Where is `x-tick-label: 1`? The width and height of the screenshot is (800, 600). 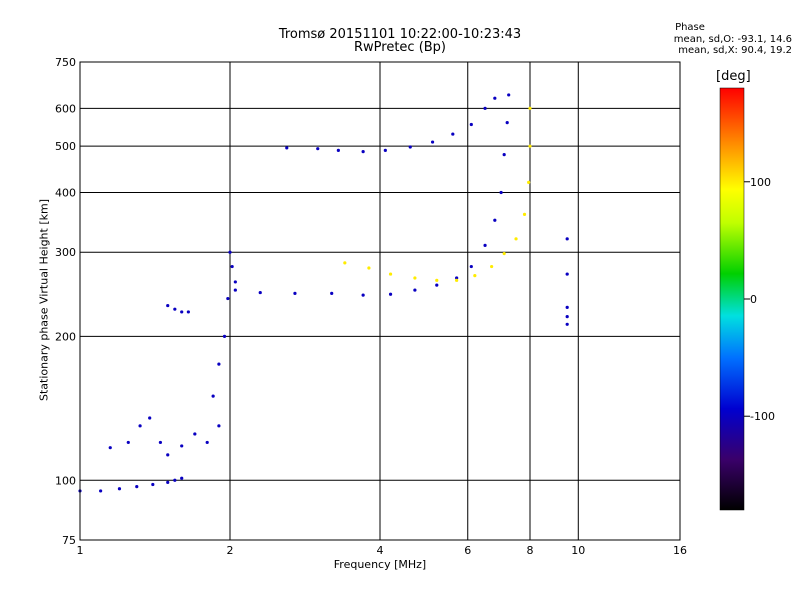 x-tick-label: 1 is located at coordinates (80, 550).